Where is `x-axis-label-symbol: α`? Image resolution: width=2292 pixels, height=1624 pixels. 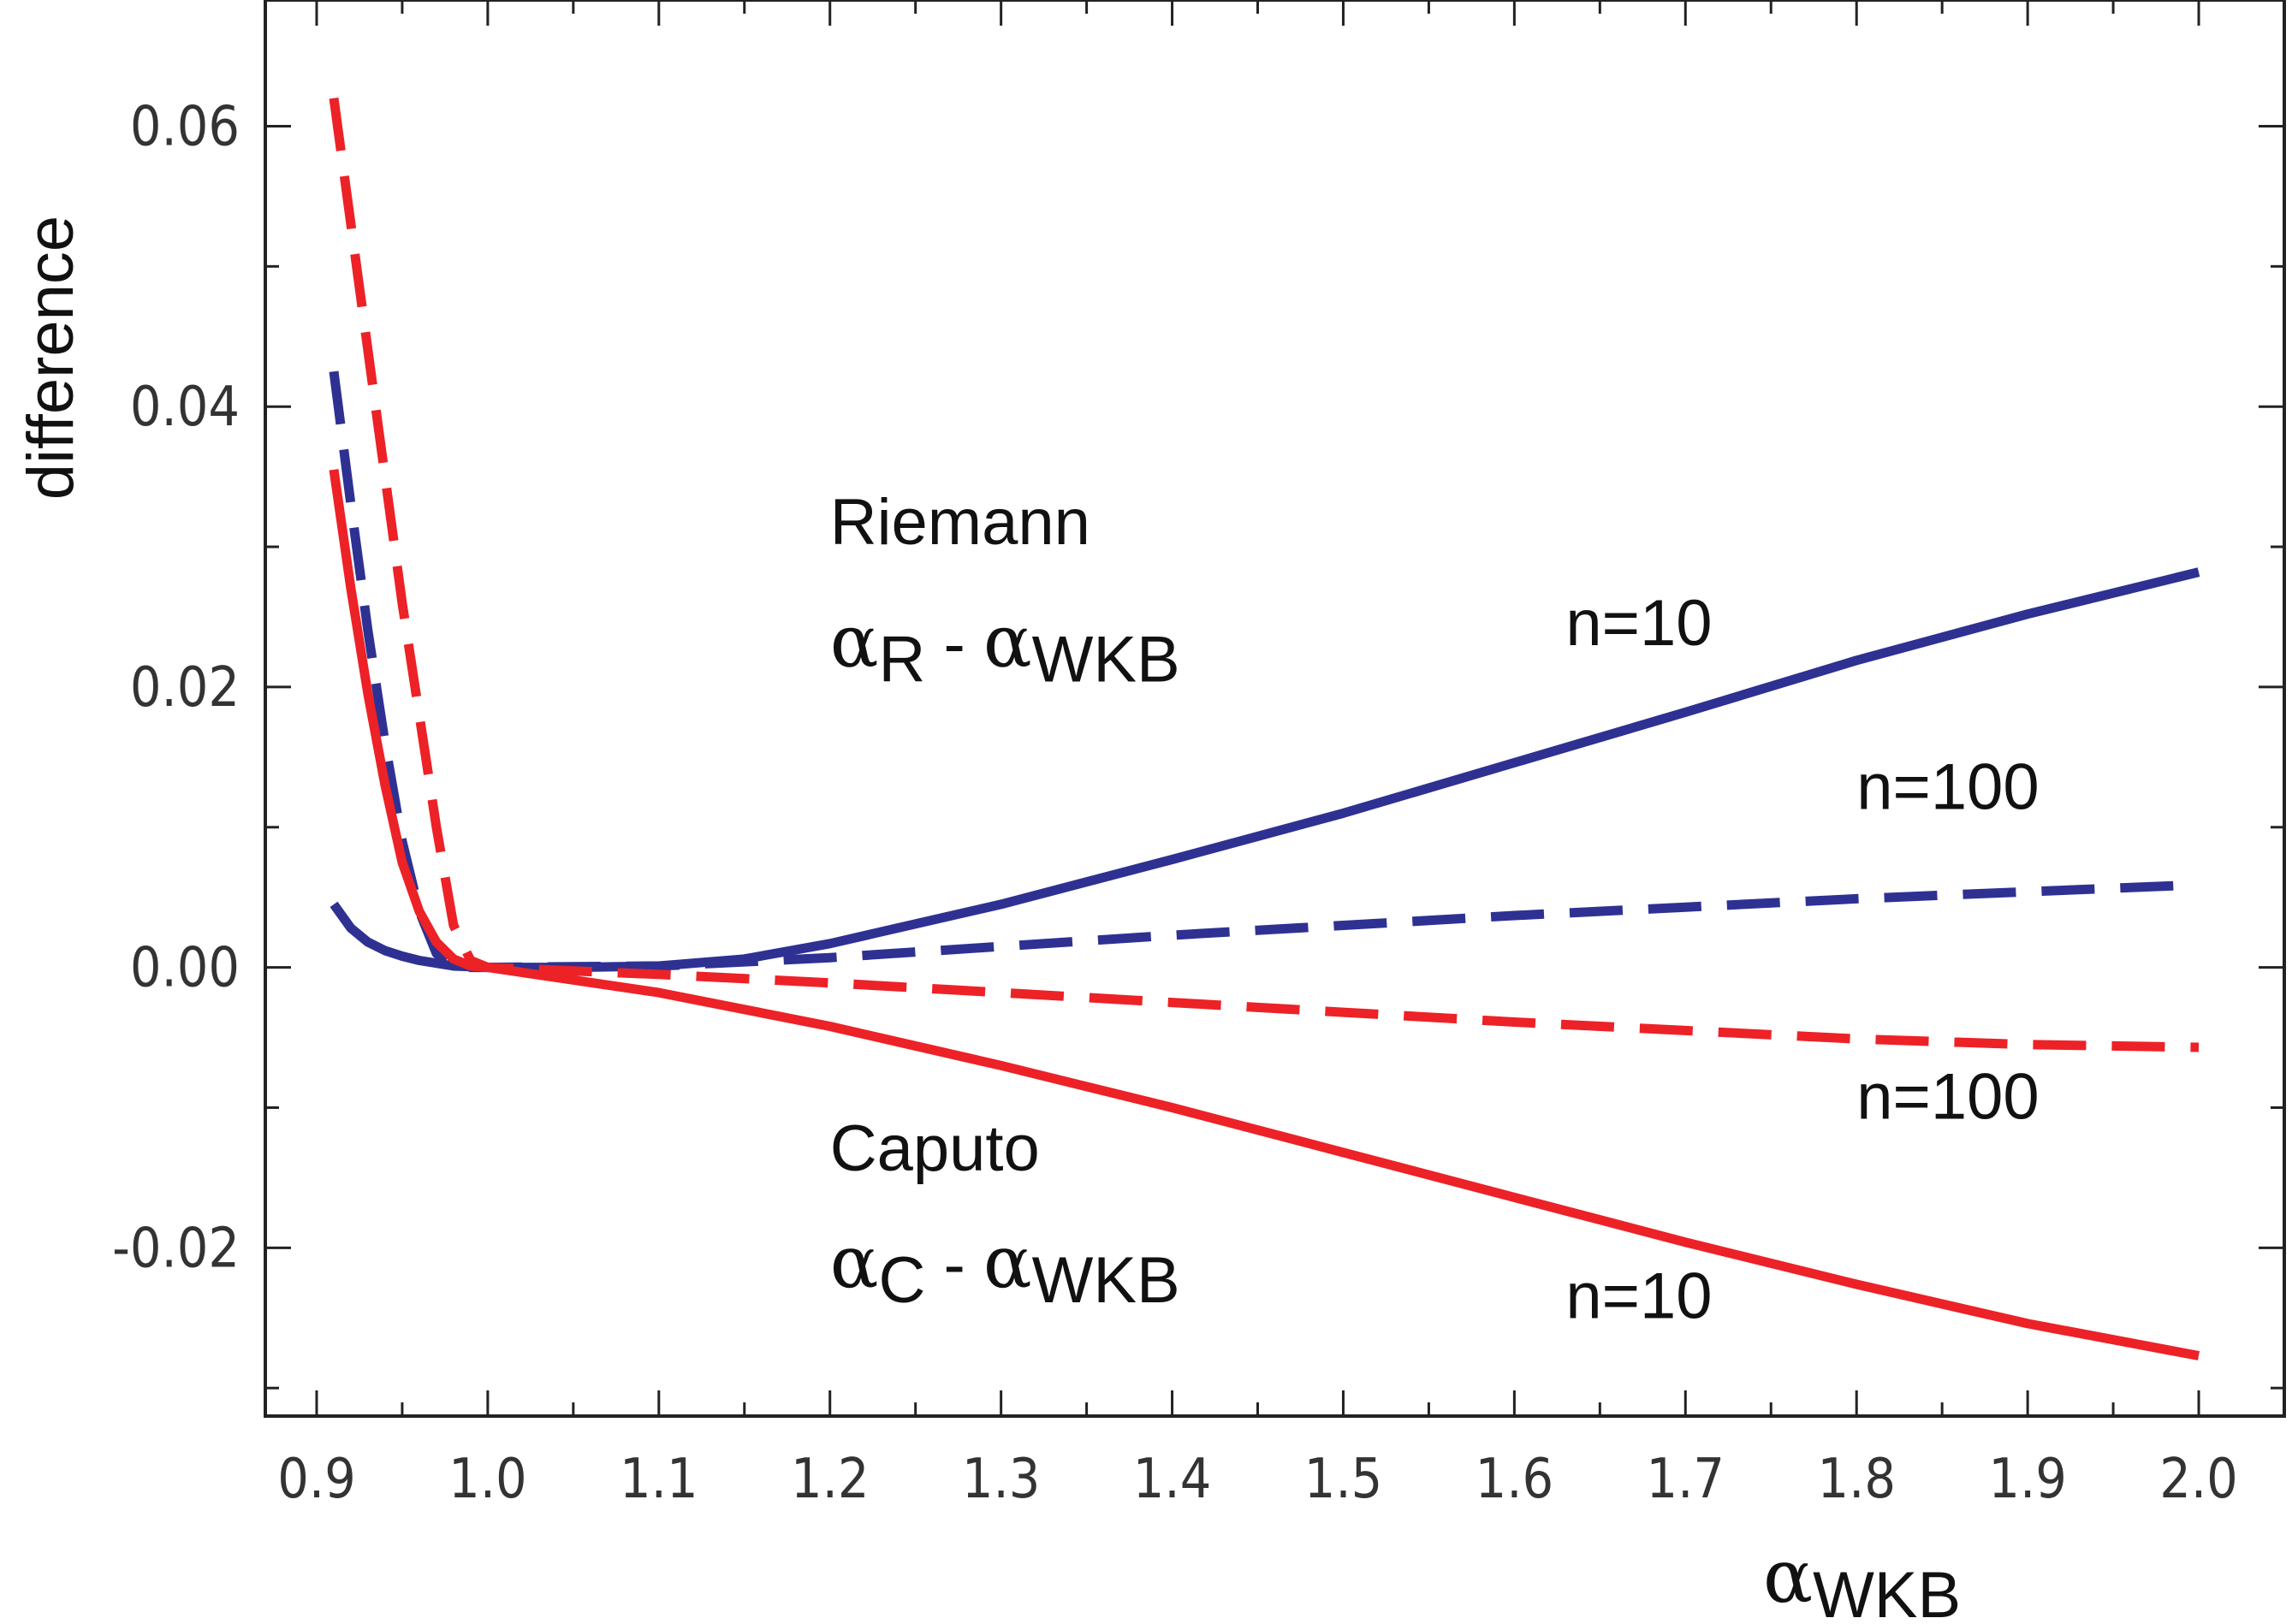 x-axis-label-symbol: α is located at coordinates (1788, 1577).